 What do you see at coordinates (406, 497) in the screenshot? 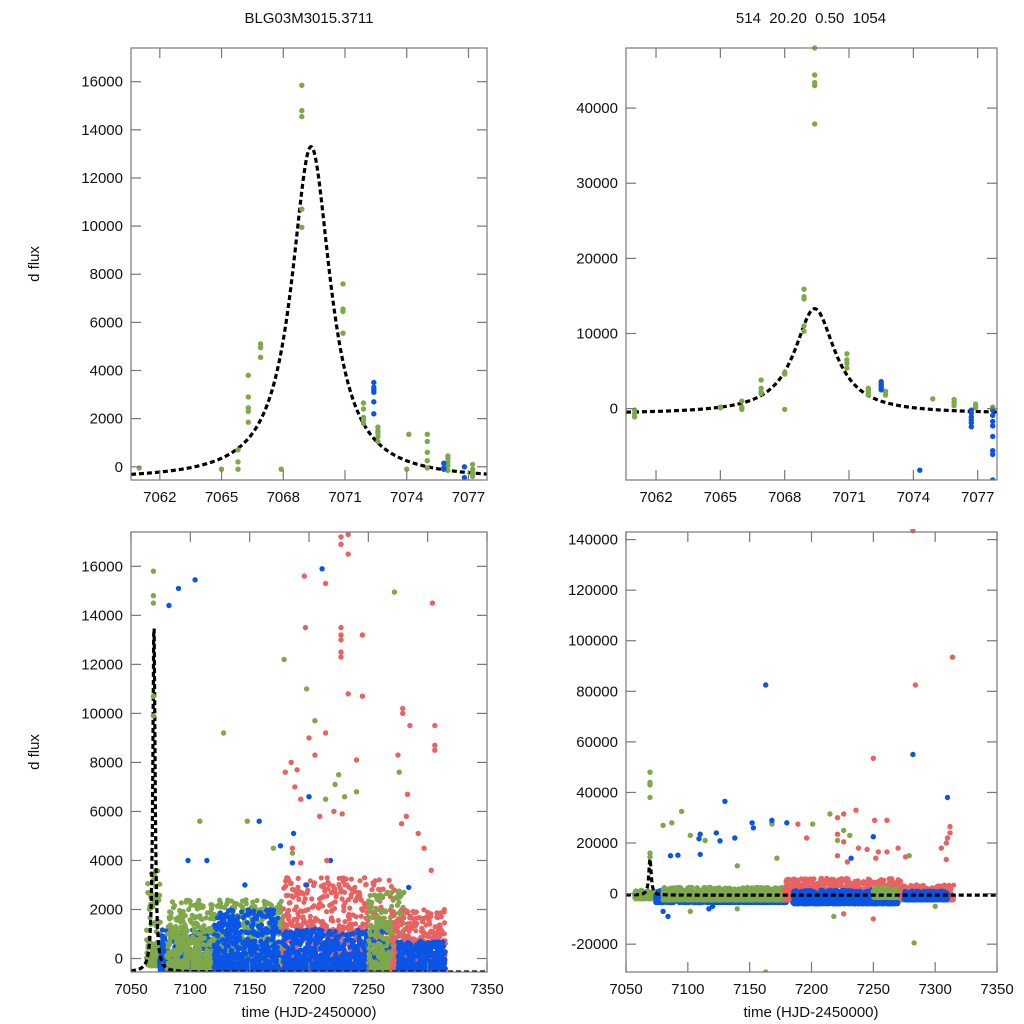
I see `x-tick-label: 7074` at bounding box center [406, 497].